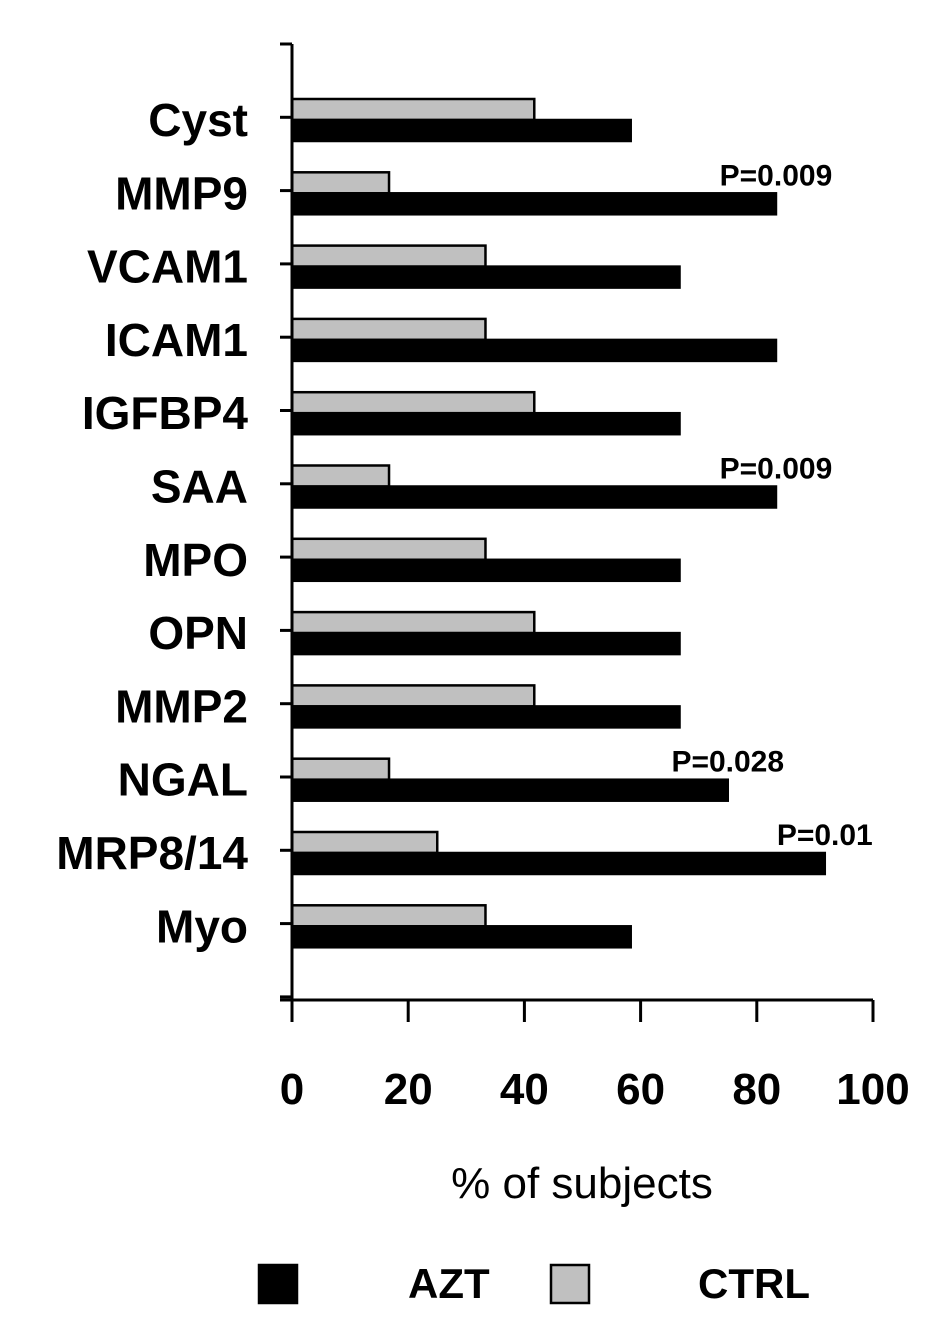 The image size is (945, 1322). What do you see at coordinates (640, 1089) in the screenshot?
I see `x-tick-label: 60` at bounding box center [640, 1089].